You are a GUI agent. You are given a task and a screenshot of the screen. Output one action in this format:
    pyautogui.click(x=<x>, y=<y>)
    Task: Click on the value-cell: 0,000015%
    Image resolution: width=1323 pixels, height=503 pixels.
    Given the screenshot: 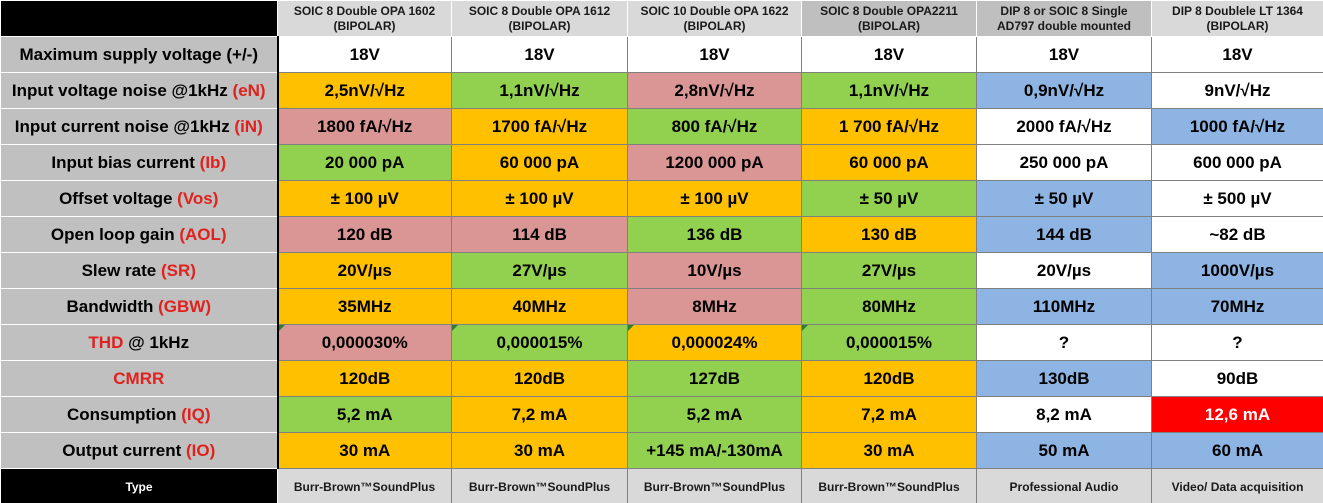 What is the action you would take?
    pyautogui.click(x=889, y=342)
    